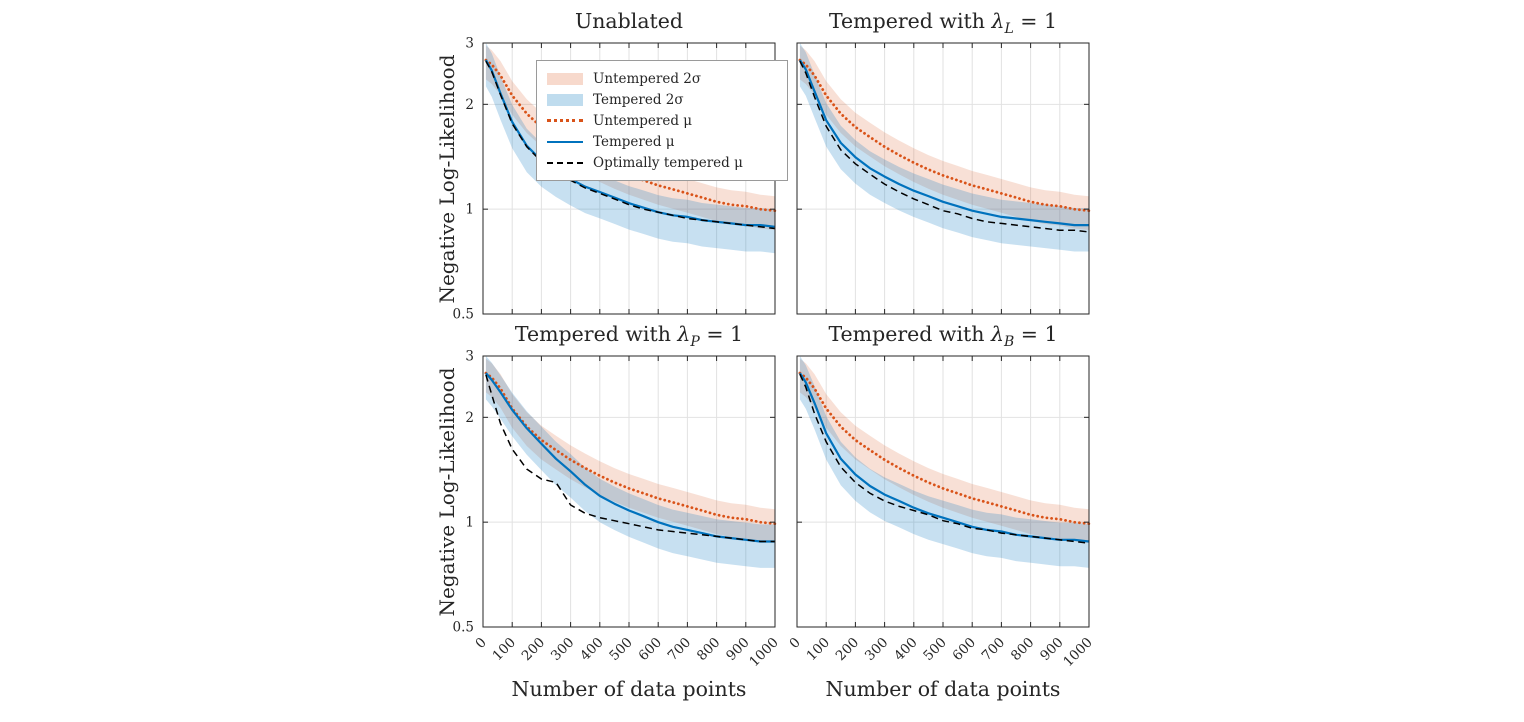 The image size is (1524, 722). Describe the element at coordinates (565, 78) in the screenshot. I see `untempered-band-swatch` at that location.